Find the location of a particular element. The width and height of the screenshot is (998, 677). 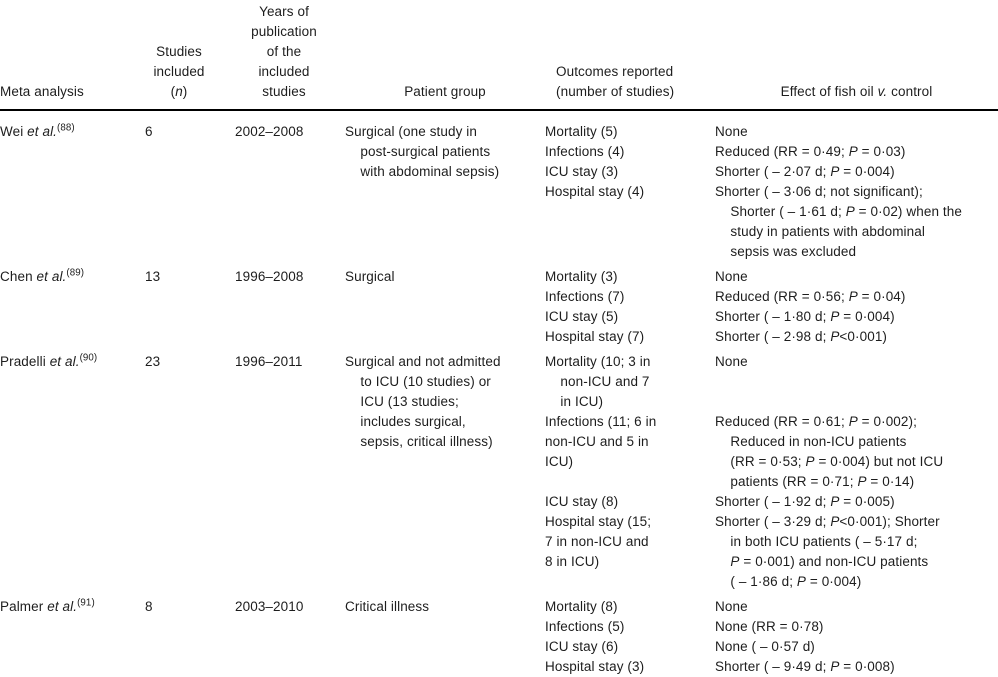

cell-wei-citation: Wei et al.(88) is located at coordinates (37, 130).